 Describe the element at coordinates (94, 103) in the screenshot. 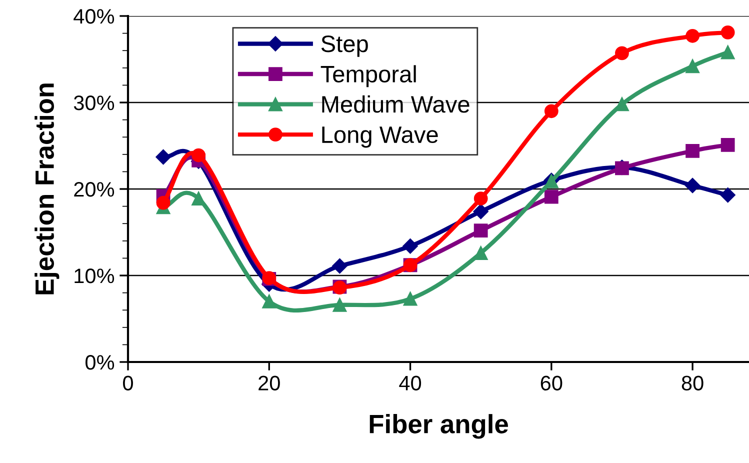

I see `y-tick-label: 30%` at that location.